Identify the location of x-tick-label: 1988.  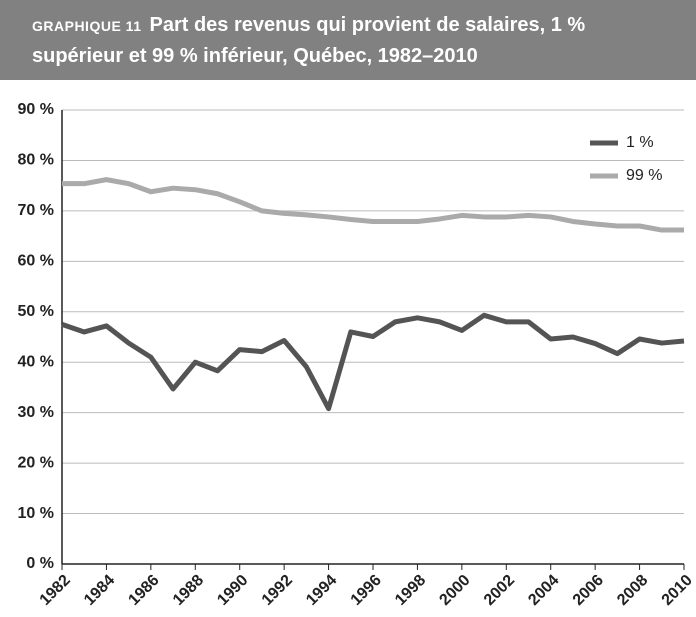
(188, 590).